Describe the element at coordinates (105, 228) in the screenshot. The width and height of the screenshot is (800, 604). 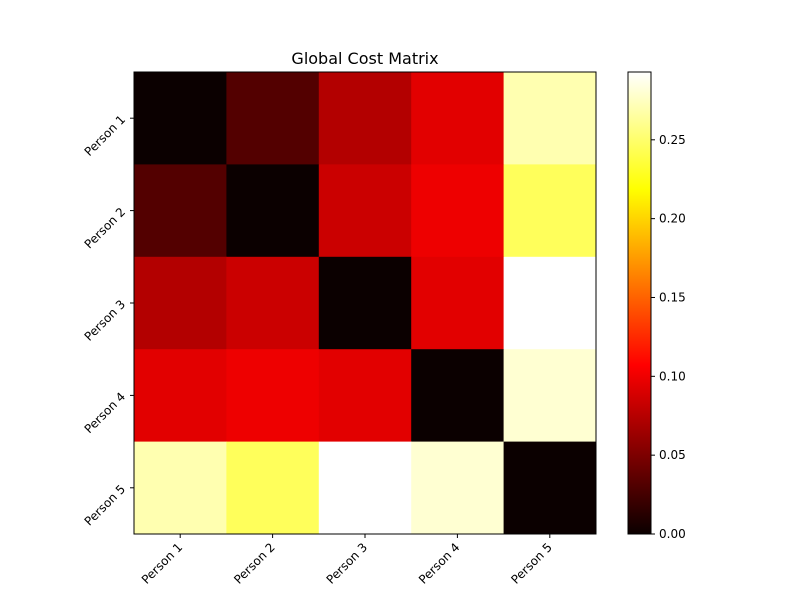
I see `y-tick-label: Person 2` at that location.